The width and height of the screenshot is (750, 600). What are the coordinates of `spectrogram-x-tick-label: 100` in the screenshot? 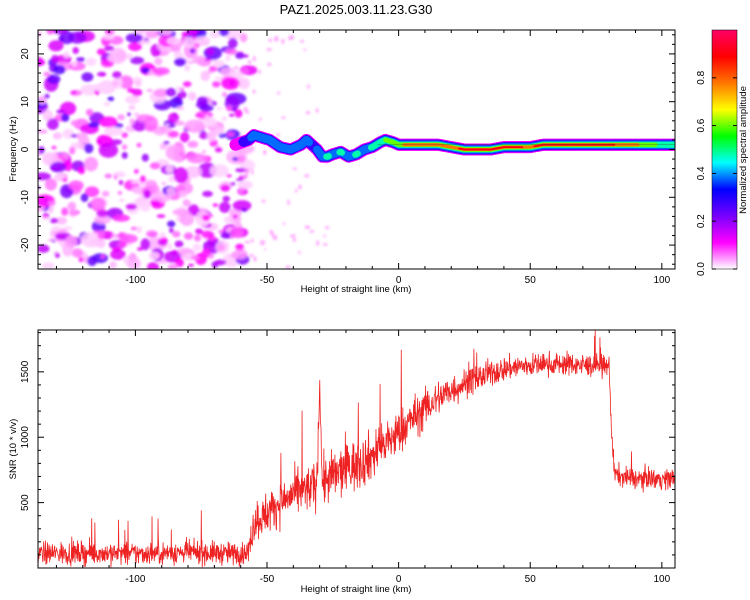 It's located at (661, 280).